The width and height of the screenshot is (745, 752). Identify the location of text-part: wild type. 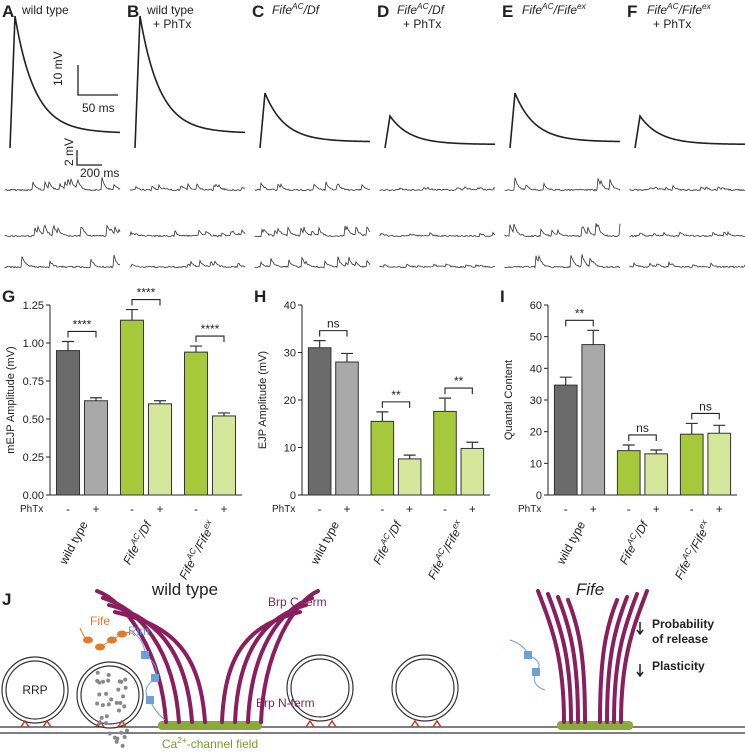
(45, 10).